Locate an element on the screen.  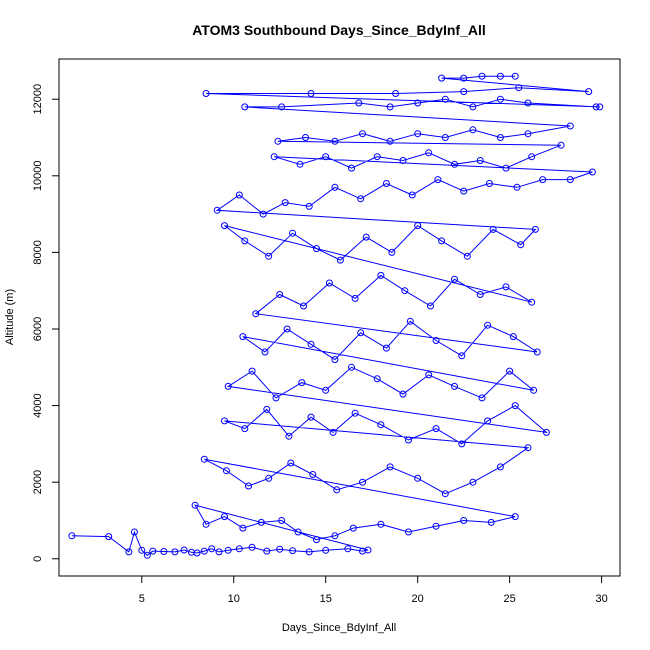
y-axis: 0 2000 4000 6000 8000 10000 12000 is located at coordinates (45, 323).